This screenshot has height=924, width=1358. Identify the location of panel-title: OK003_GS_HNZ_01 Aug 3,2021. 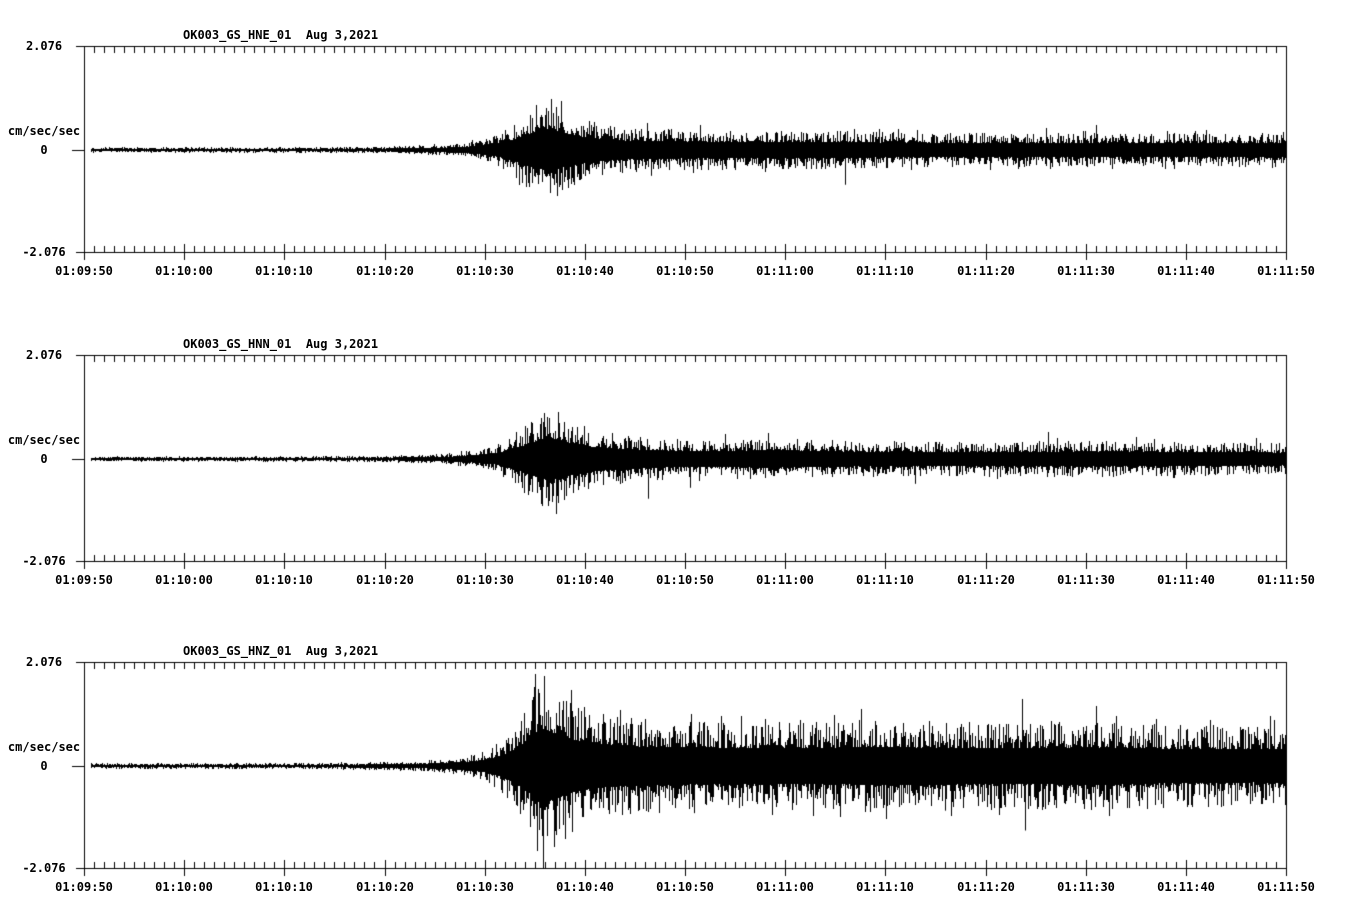
(281, 651).